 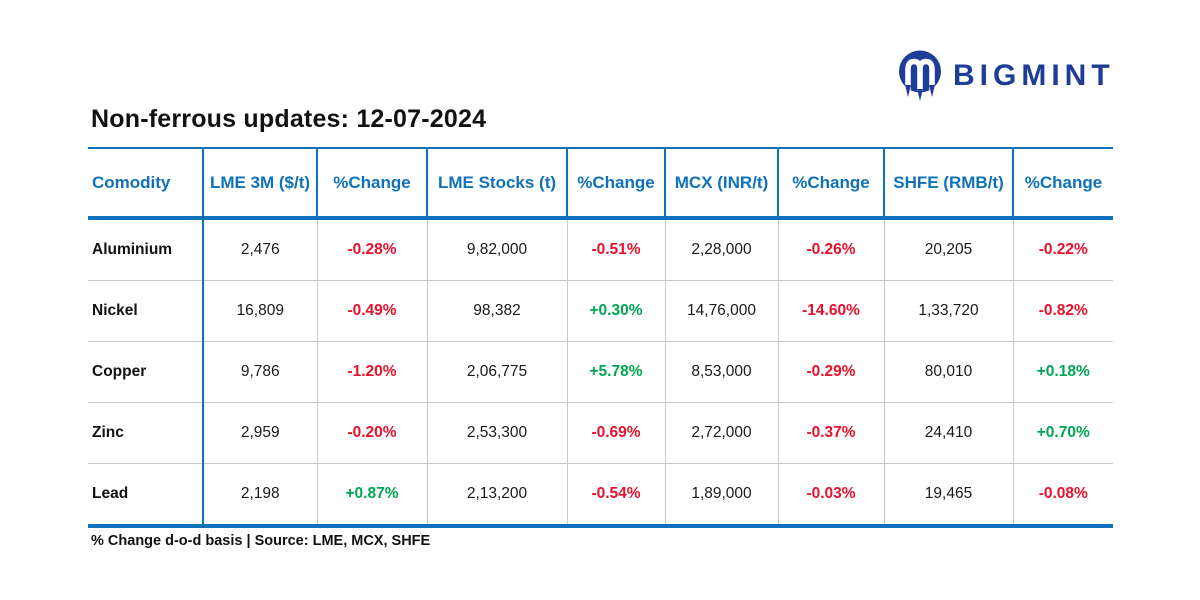 What do you see at coordinates (371, 183) in the screenshot?
I see `header-lme-3m-change: %Change` at bounding box center [371, 183].